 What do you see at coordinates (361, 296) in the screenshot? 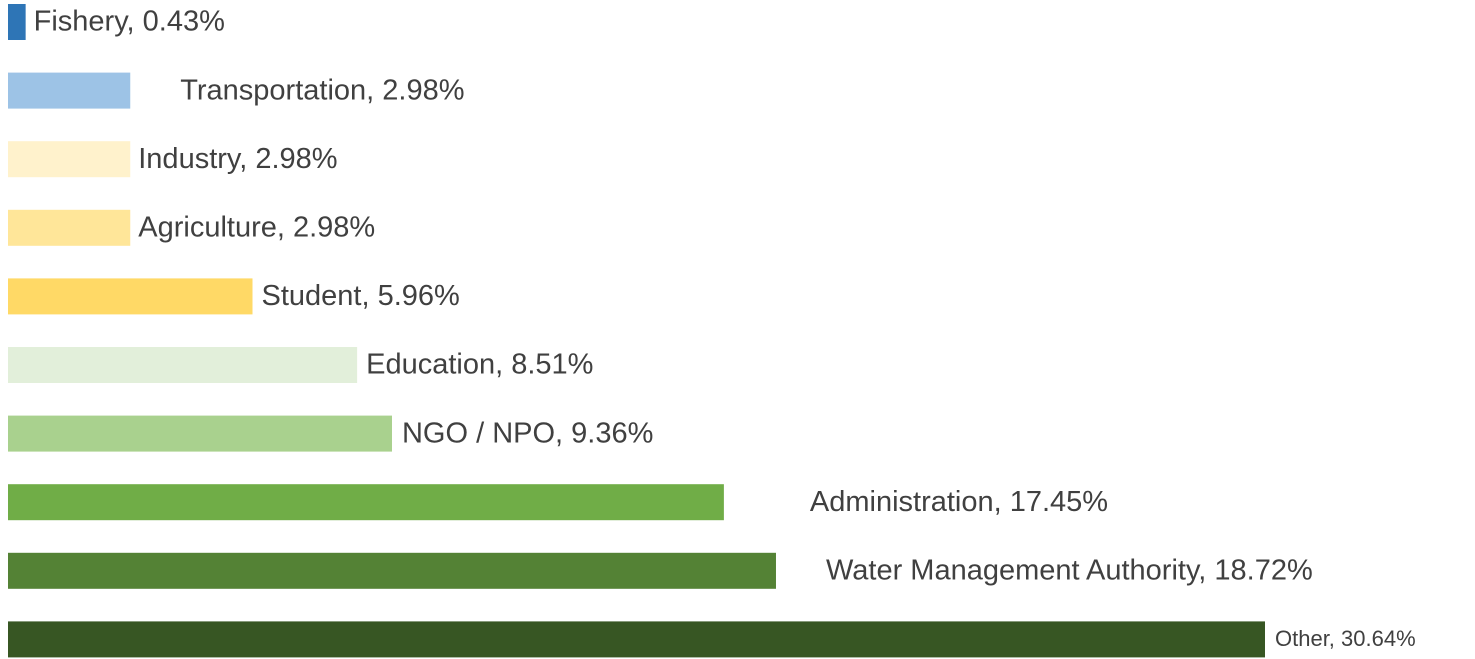
I see `data-label: Student, 5.96%` at bounding box center [361, 296].